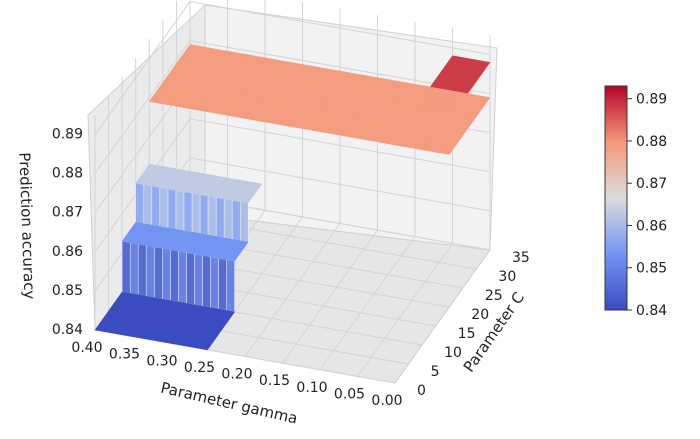  What do you see at coordinates (26, 226) in the screenshot?
I see `z-axis-label: Prediction accuracy` at bounding box center [26, 226].